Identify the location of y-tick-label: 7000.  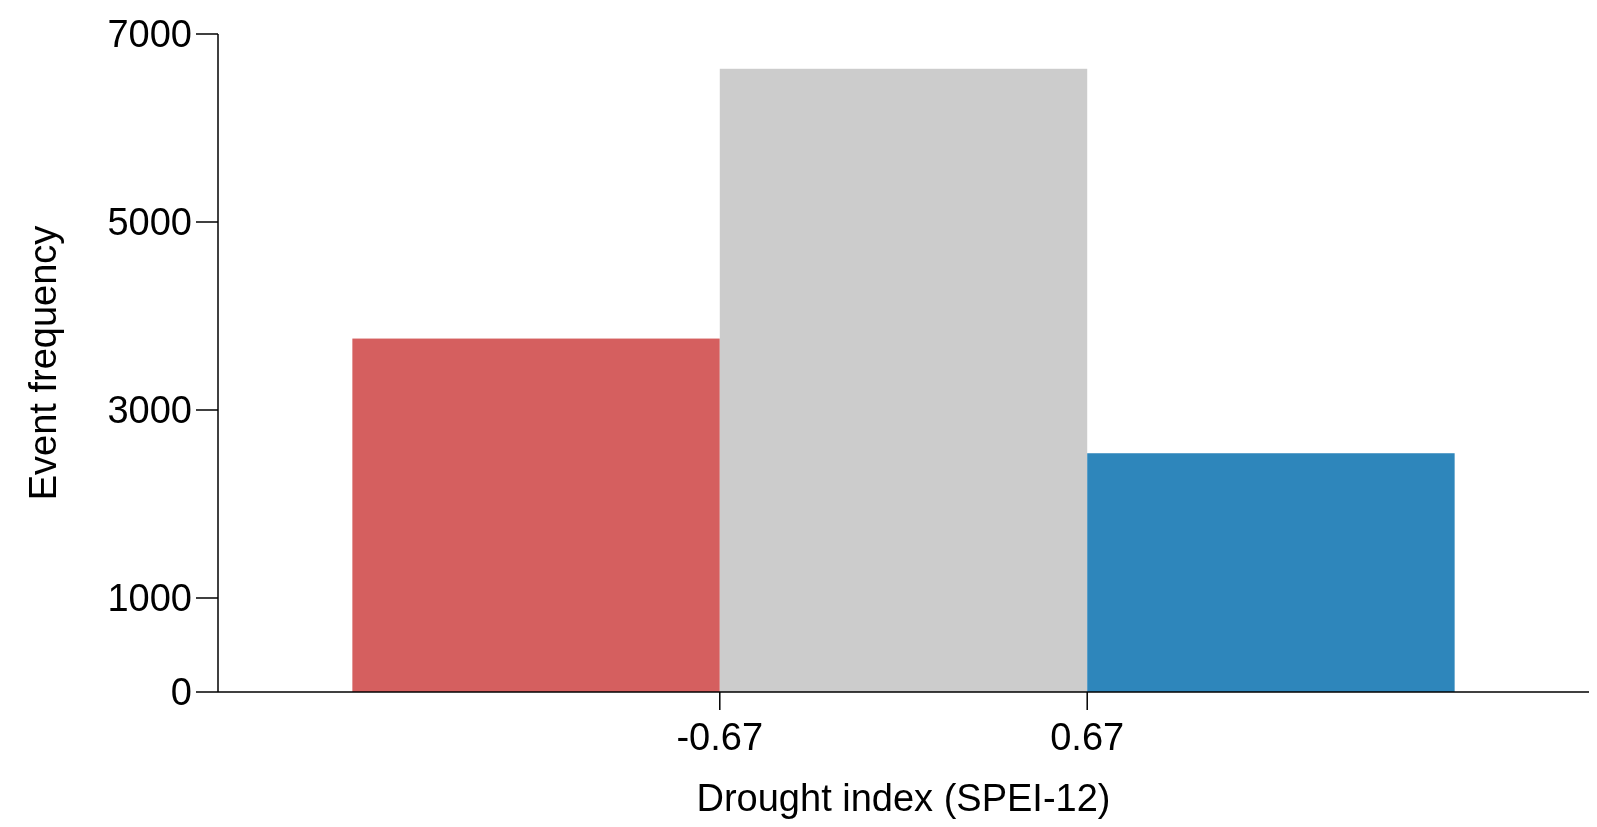
(149, 34).